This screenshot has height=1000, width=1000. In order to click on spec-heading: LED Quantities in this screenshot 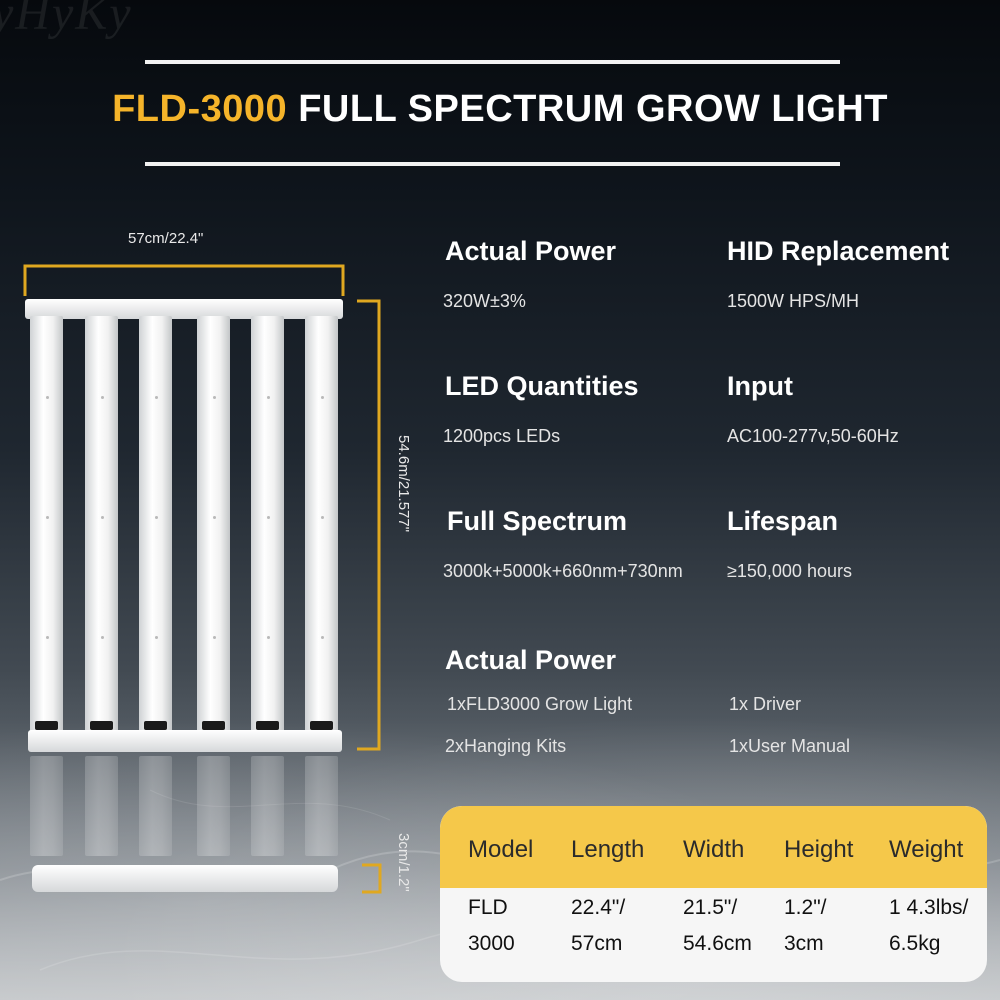, I will do `click(542, 386)`.